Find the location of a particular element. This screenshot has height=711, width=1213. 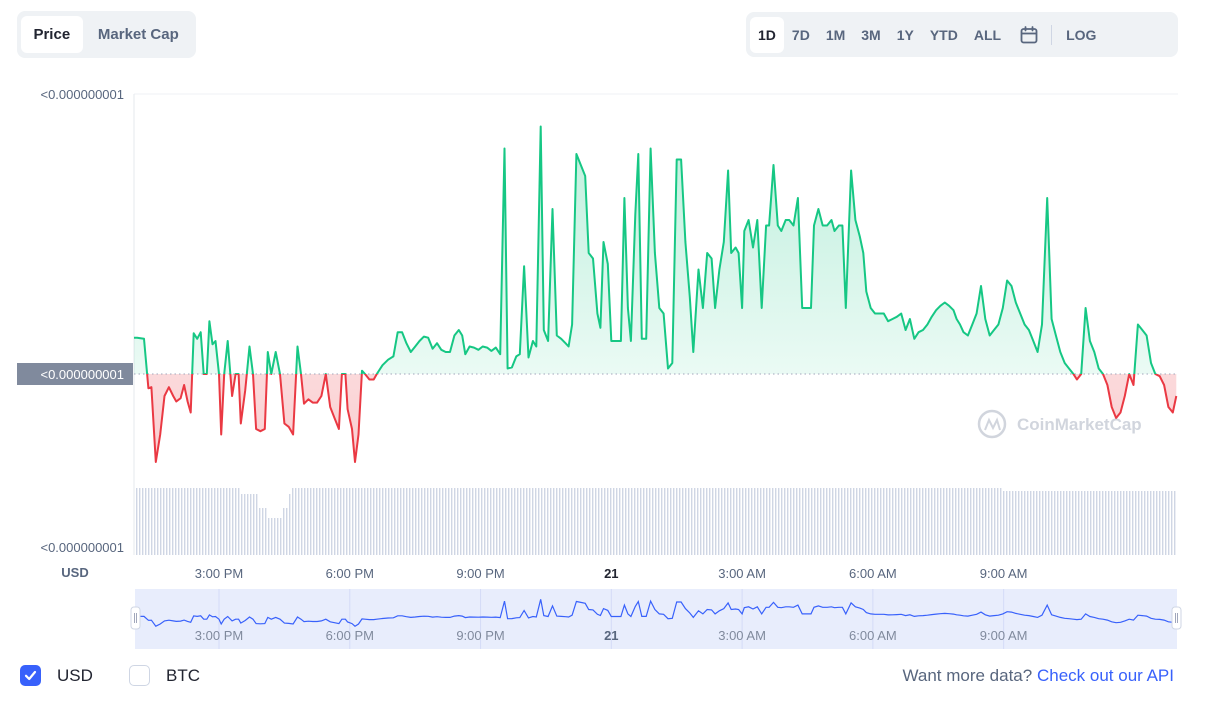

range-3m-button: 3M is located at coordinates (871, 34).